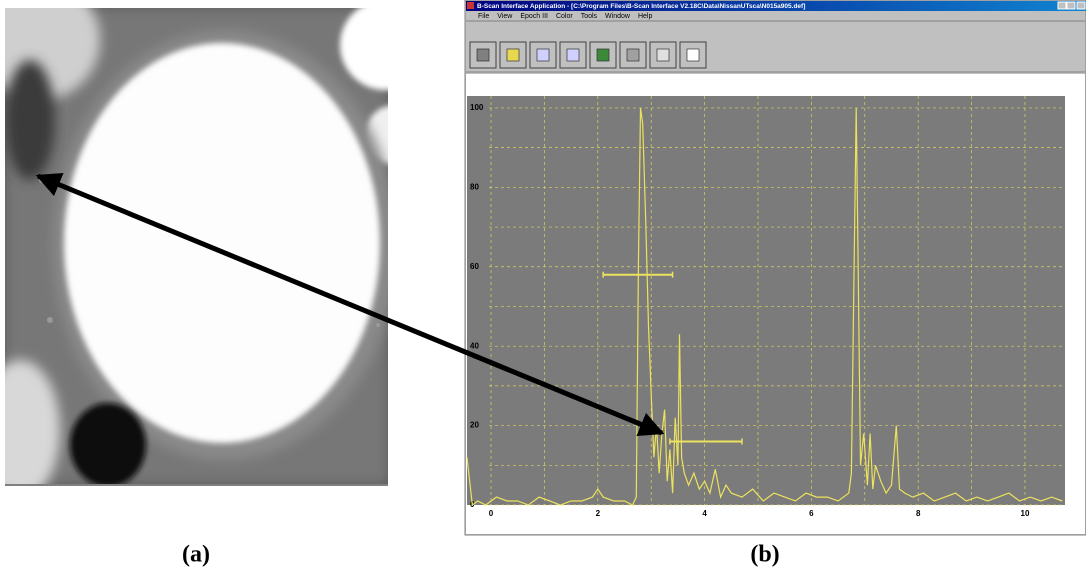 The width and height of the screenshot is (1086, 588). Describe the element at coordinates (474, 425) in the screenshot. I see `y-tick-label: 20` at that location.